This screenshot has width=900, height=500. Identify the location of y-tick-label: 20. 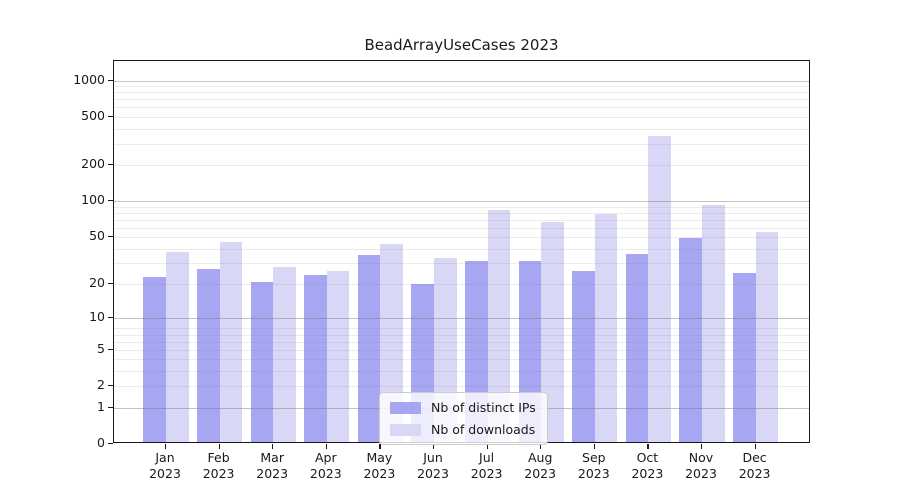
(97, 282).